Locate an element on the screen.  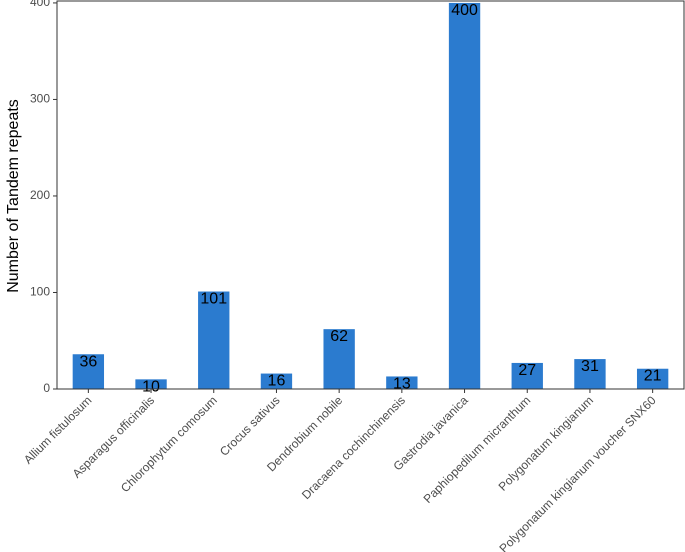
y-tick-label: 200 is located at coordinates (40, 195).